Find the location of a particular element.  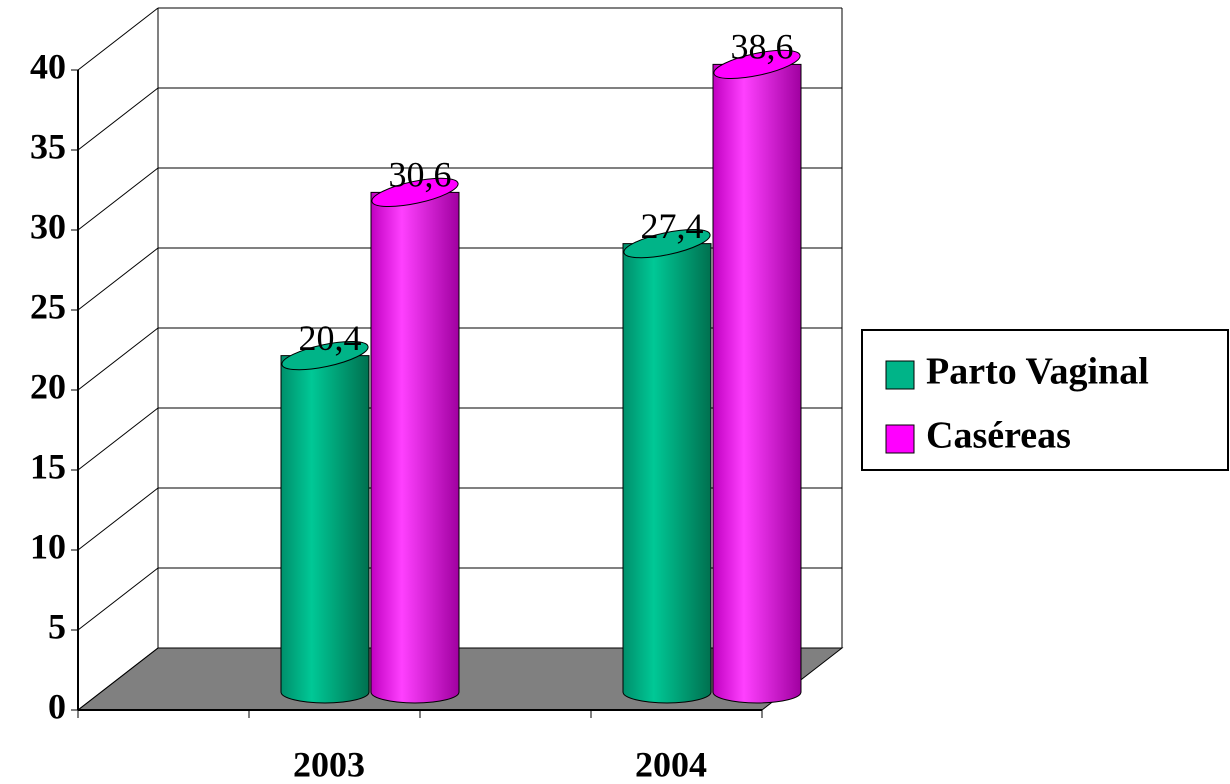

y-tick-label: 10 is located at coordinates (48, 546).